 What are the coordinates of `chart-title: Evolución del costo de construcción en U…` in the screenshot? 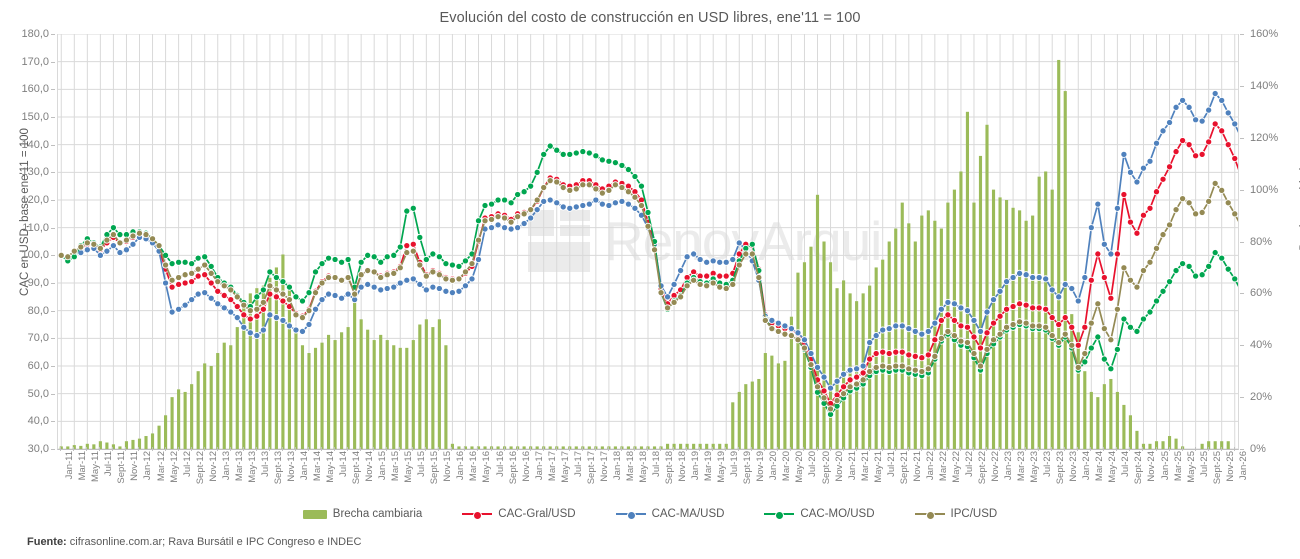 It's located at (650, 18).